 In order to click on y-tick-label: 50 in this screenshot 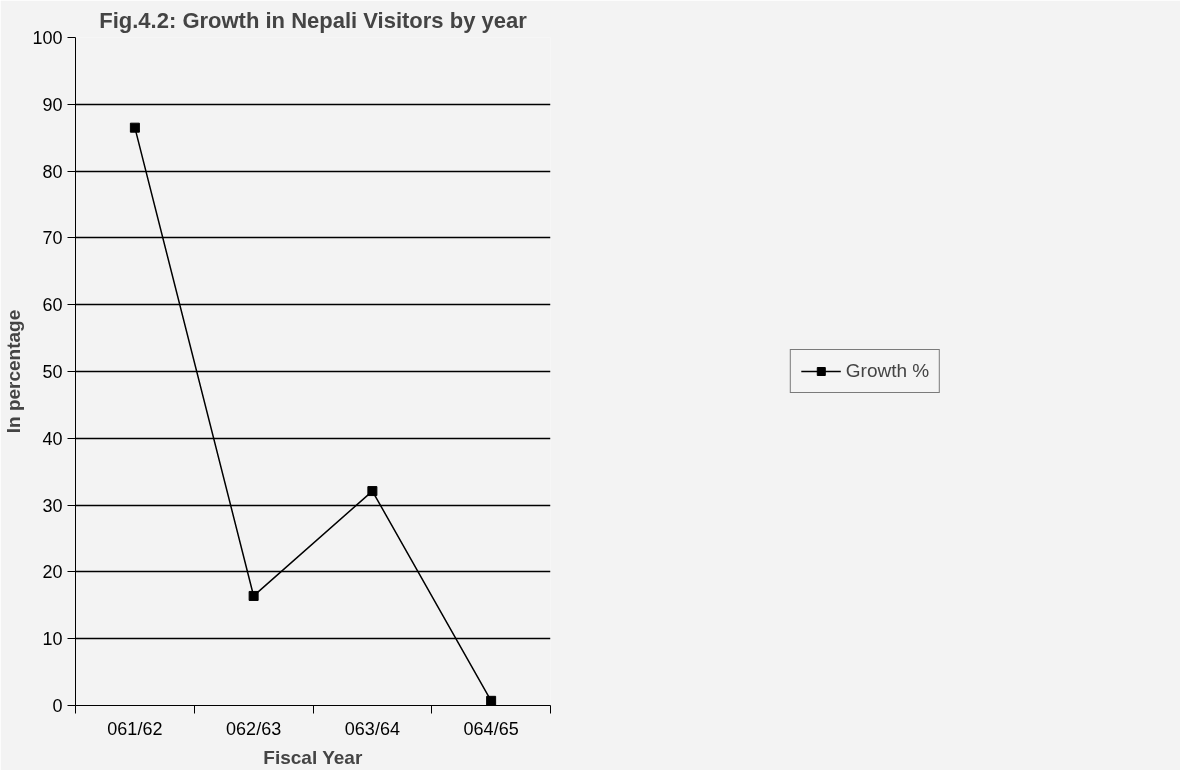, I will do `click(52, 372)`.